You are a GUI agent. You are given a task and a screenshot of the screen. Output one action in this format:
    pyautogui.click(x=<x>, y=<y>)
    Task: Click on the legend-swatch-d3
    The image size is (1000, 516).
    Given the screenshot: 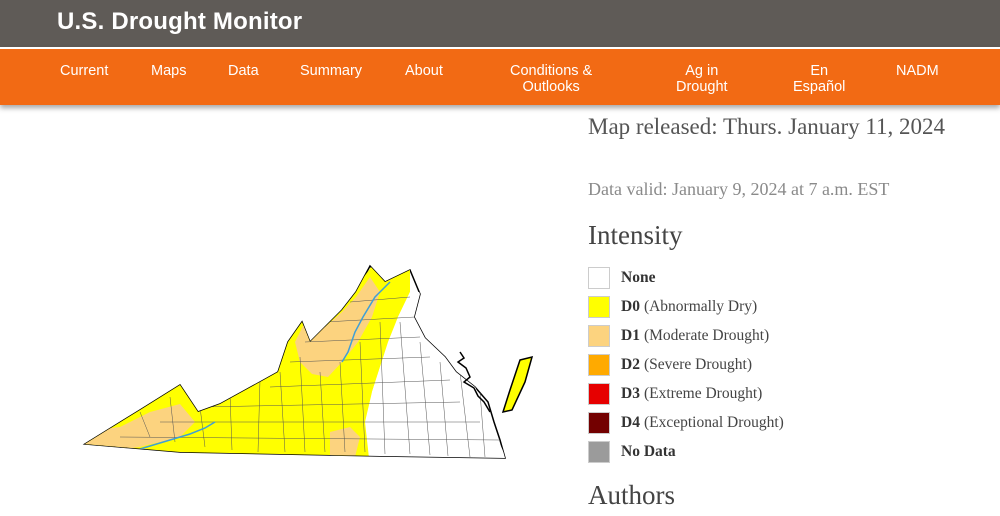 What is the action you would take?
    pyautogui.click(x=599, y=393)
    